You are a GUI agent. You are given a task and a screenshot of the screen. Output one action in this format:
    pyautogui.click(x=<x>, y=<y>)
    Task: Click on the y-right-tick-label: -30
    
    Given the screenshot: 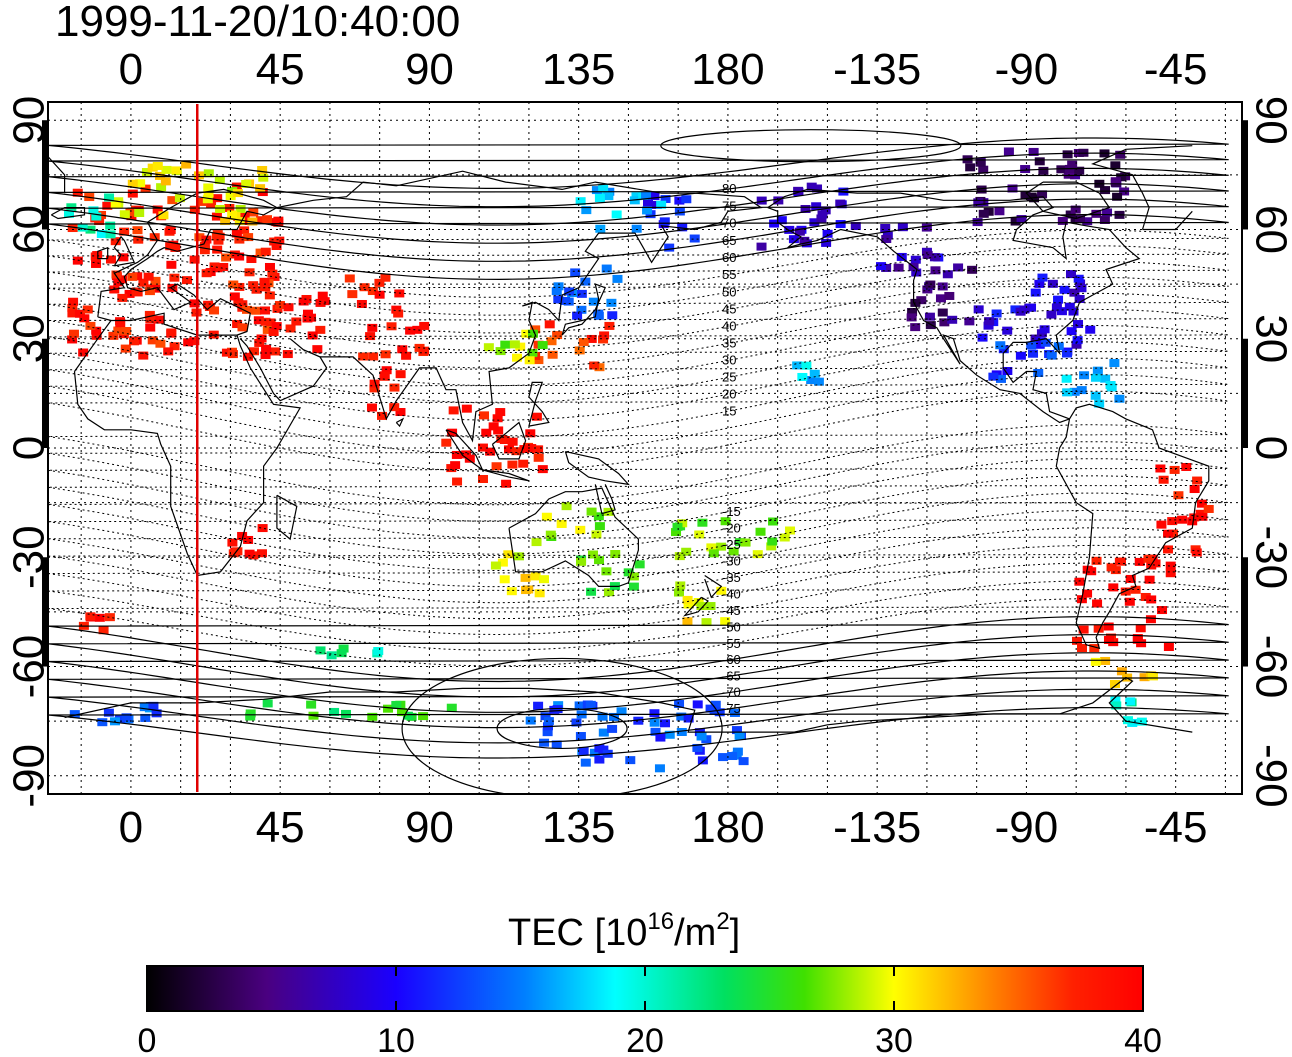 What is the action you would take?
    pyautogui.click(x=1269, y=557)
    